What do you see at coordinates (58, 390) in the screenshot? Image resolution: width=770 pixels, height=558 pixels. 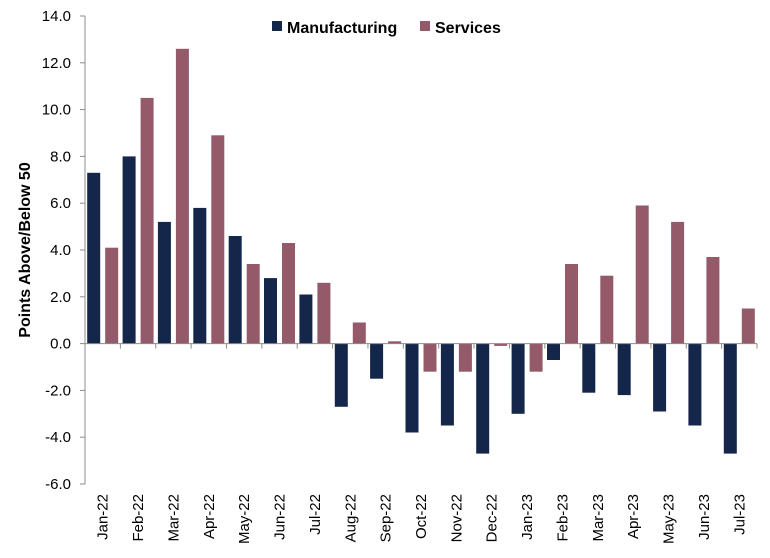 I see `y-tick-label: -2.0` at bounding box center [58, 390].